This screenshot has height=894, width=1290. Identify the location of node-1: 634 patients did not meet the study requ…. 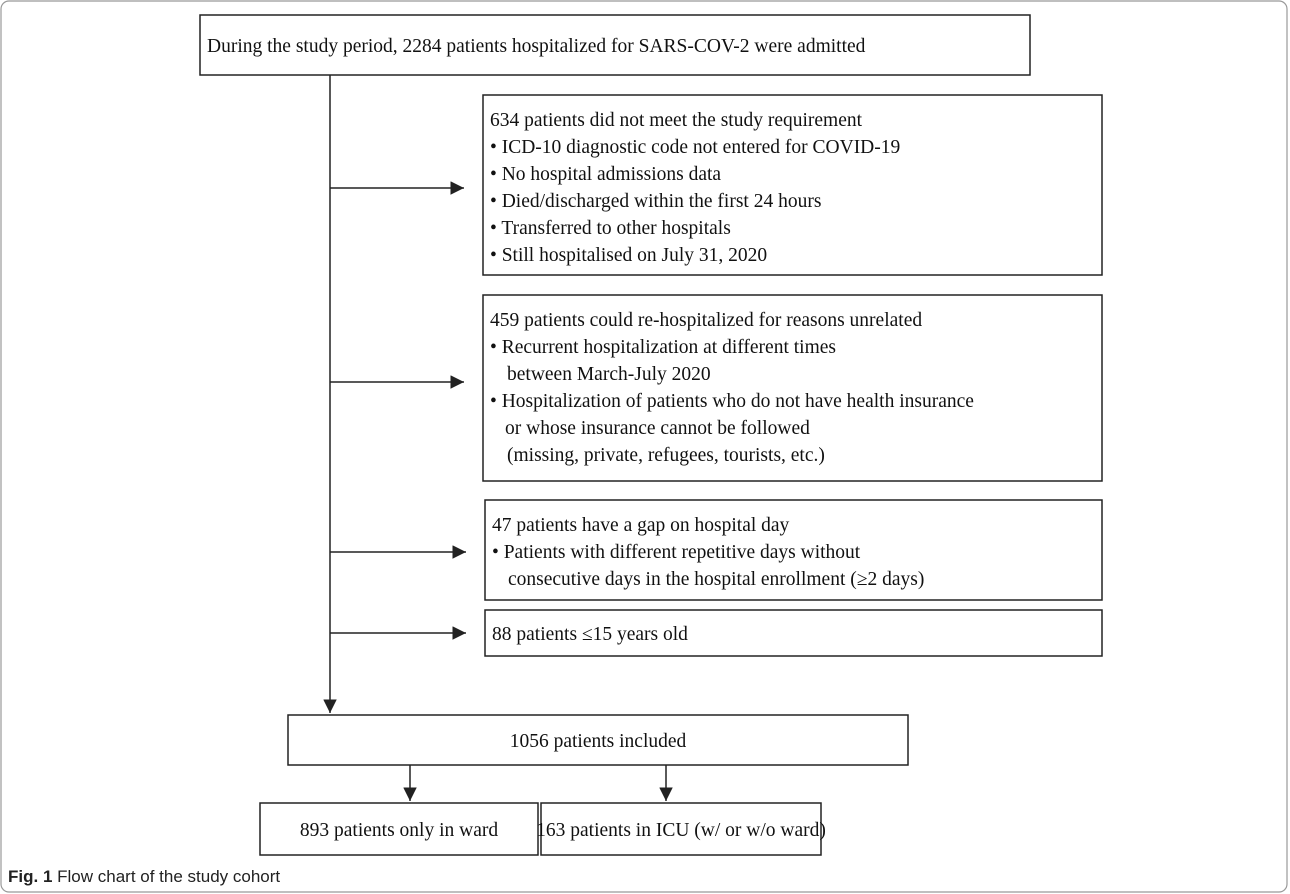
(792, 185).